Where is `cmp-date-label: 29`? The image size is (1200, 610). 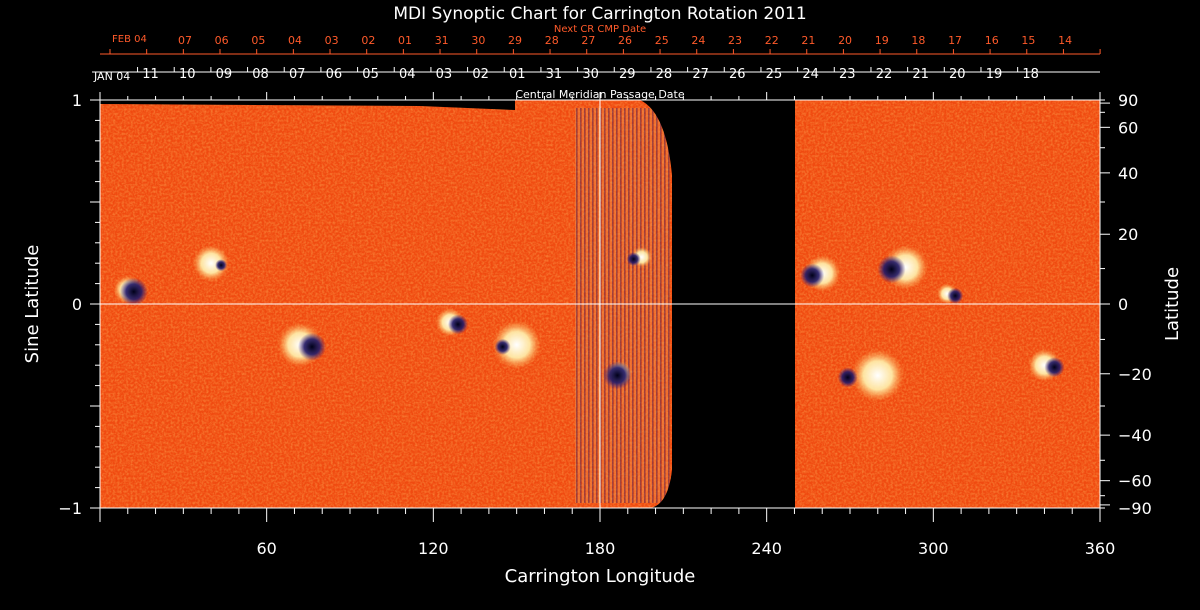 cmp-date-label: 29 is located at coordinates (627, 74).